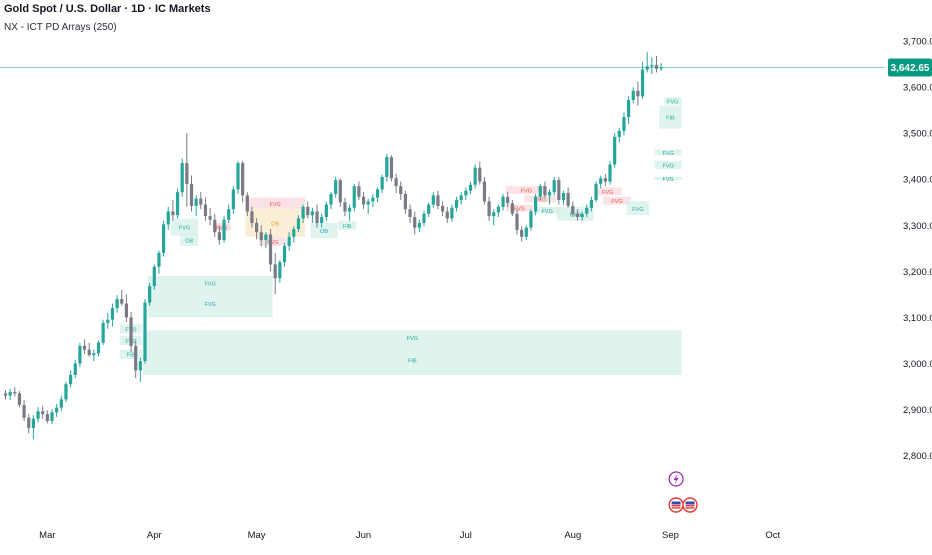  Describe the element at coordinates (917, 364) in the screenshot. I see `y-tick-label: 3,000.00` at that location.